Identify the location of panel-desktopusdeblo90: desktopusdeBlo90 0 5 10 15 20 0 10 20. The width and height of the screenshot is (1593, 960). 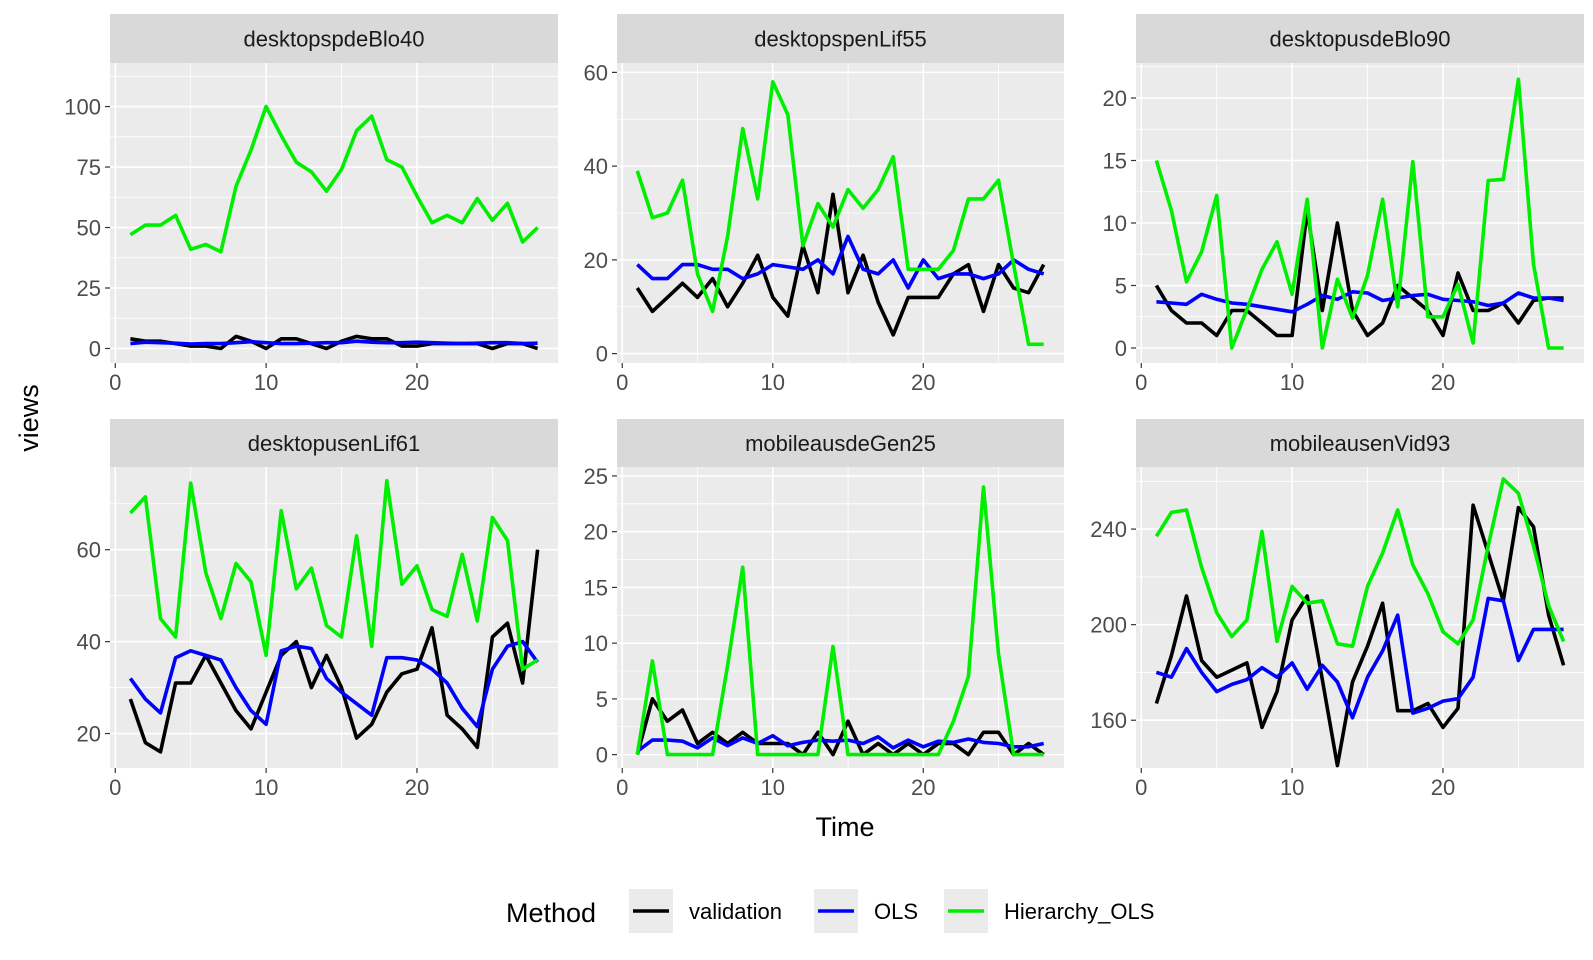
(1343, 204).